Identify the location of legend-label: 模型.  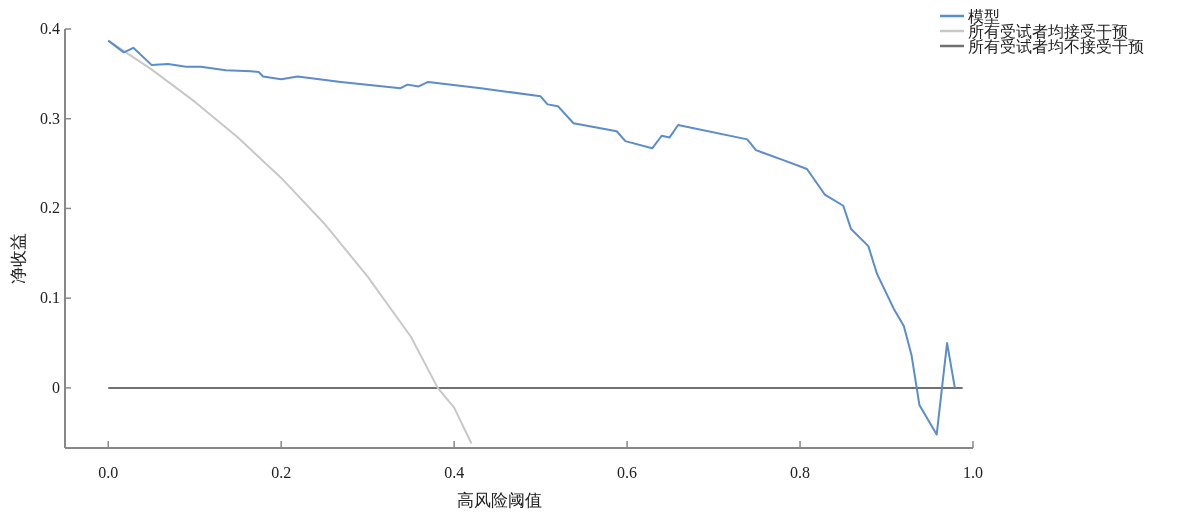
(984, 16).